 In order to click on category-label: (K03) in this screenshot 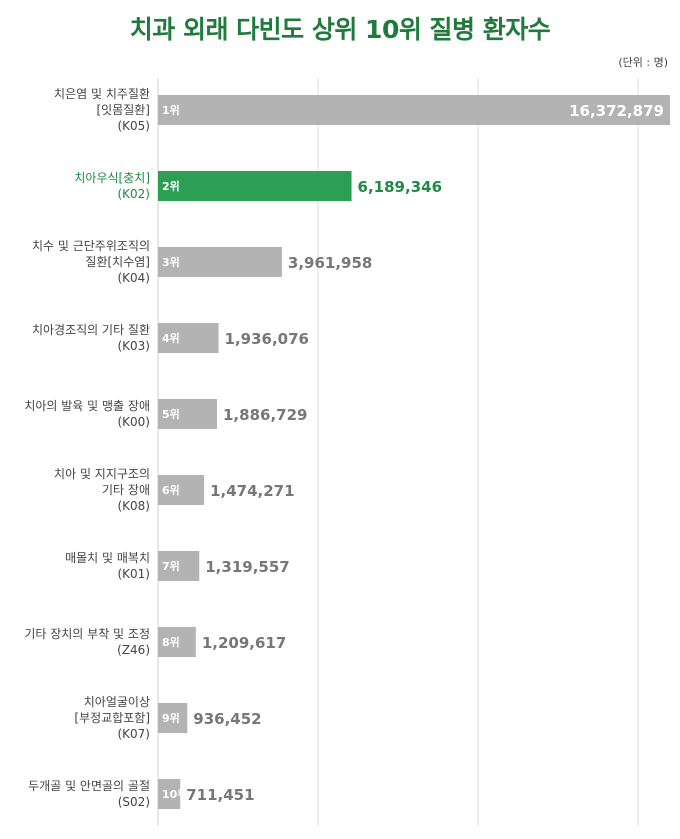, I will do `click(133, 346)`.